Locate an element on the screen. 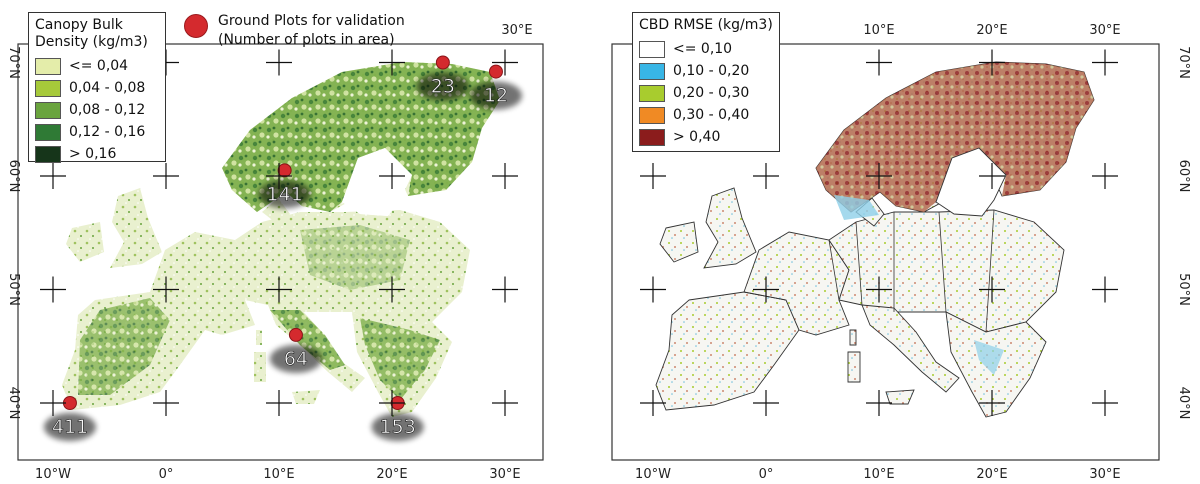  rmse-legend-row: 0,10 - 0,20 is located at coordinates (706, 71).